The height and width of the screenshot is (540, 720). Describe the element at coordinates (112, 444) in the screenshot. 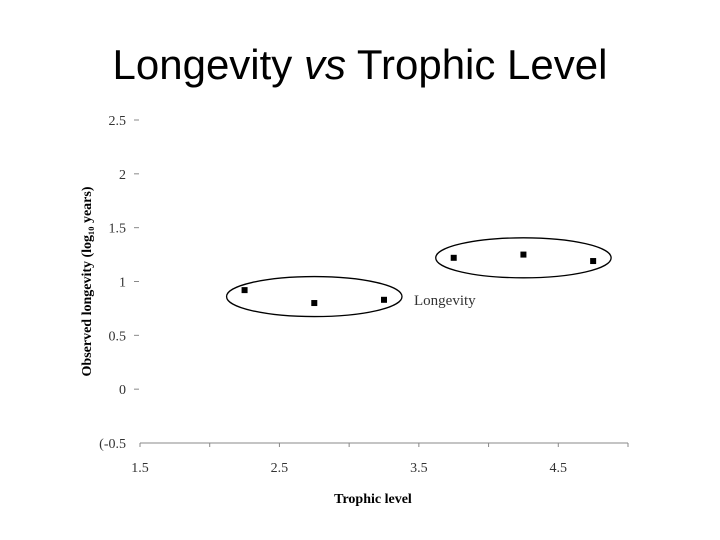

I see `y-tick-label: (-0.5` at that location.